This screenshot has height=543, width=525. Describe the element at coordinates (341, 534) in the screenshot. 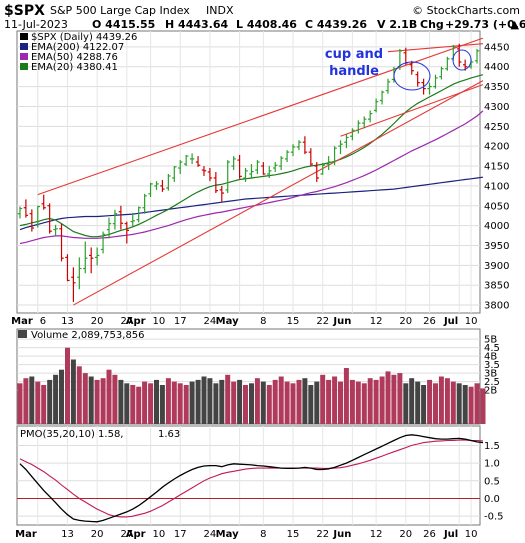

I see `x-tick-label: Jun` at that location.